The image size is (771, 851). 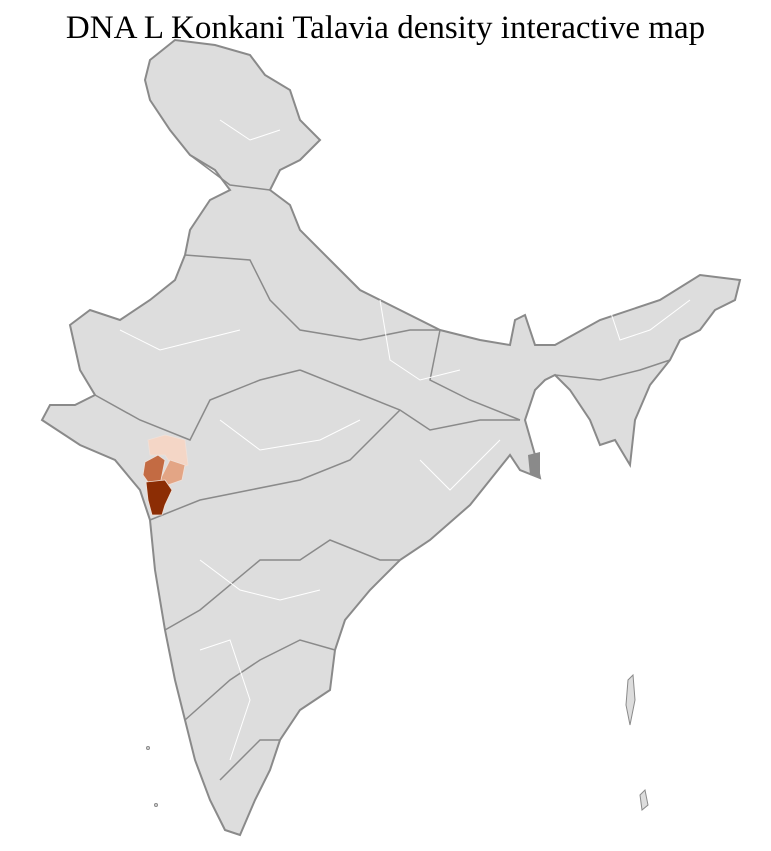 I want to click on sundarbans-region, so click(x=534, y=465).